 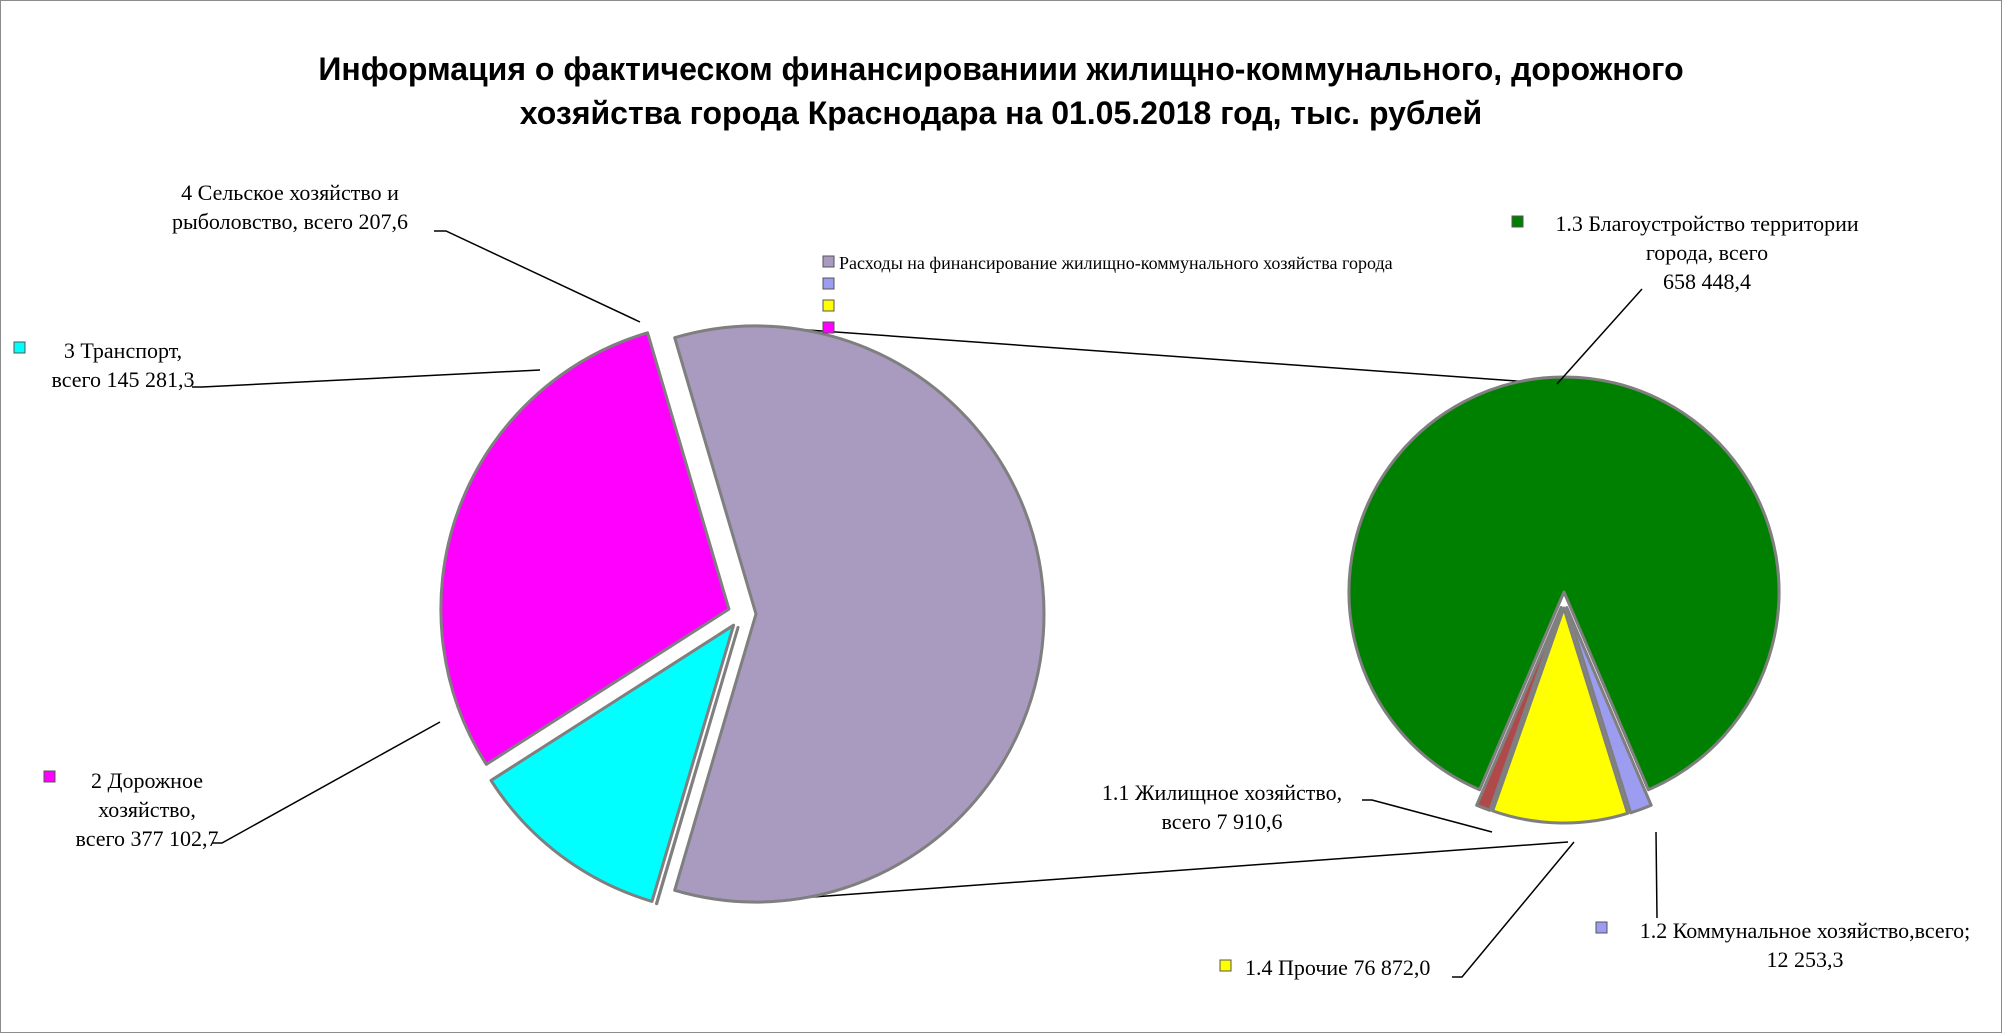 What do you see at coordinates (366, 378) in the screenshot?
I see `leader-transport` at bounding box center [366, 378].